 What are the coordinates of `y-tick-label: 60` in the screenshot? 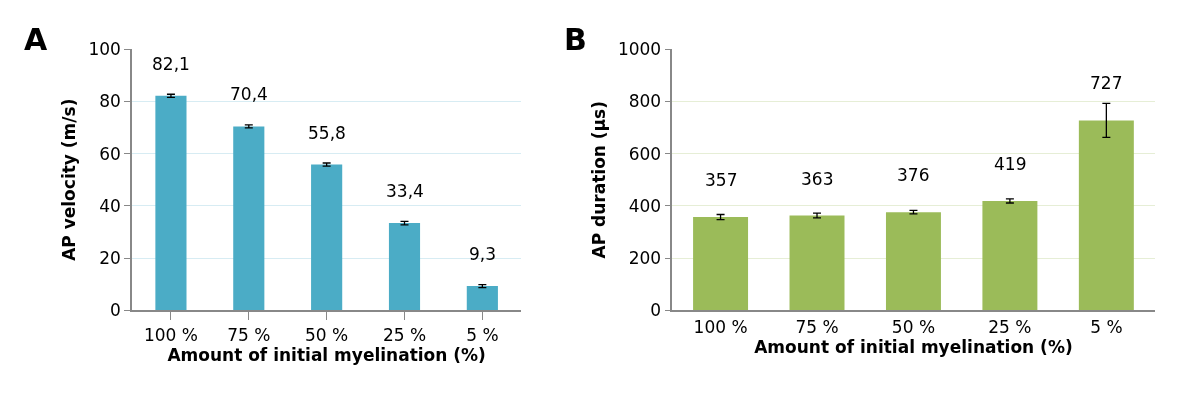 It's located at (110, 153).